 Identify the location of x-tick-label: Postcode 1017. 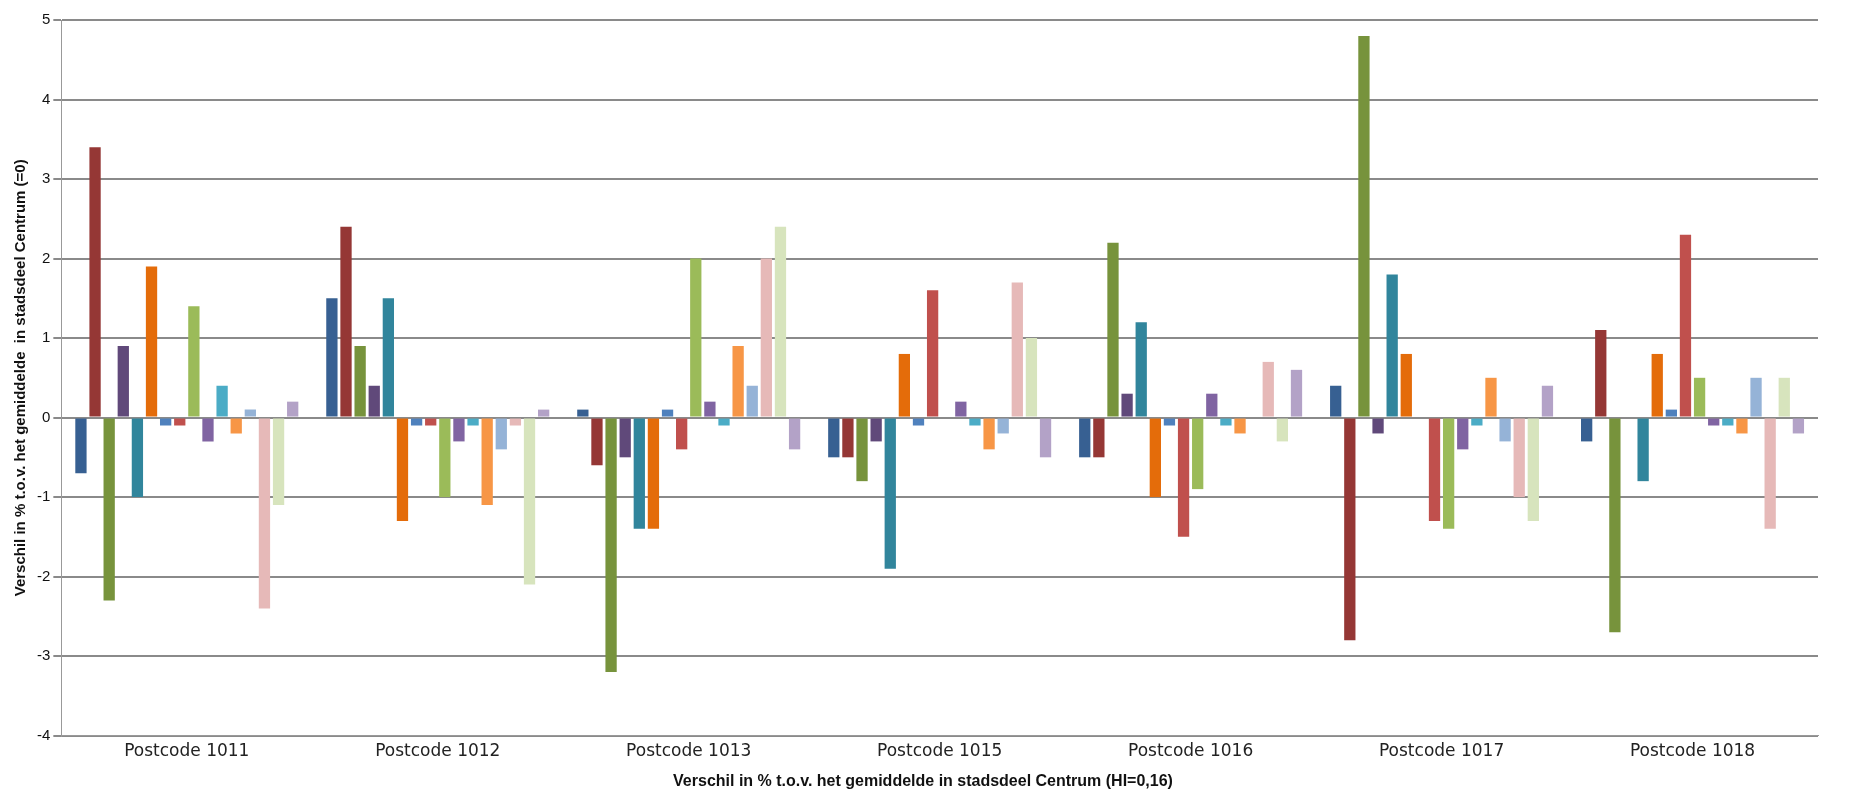
(1441, 750).